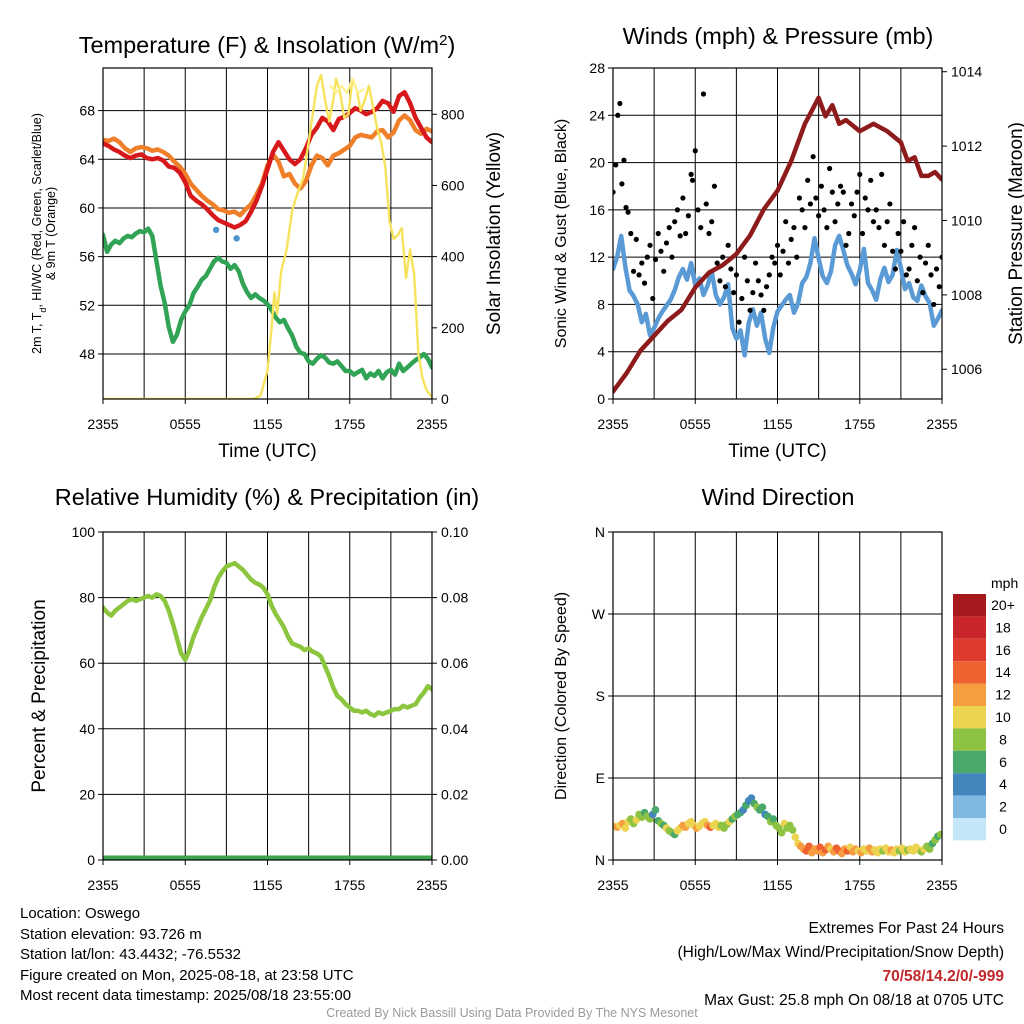  What do you see at coordinates (494, 233) in the screenshot?
I see `y2-axis-label: Solar Insolation (Yellow)` at bounding box center [494, 233].